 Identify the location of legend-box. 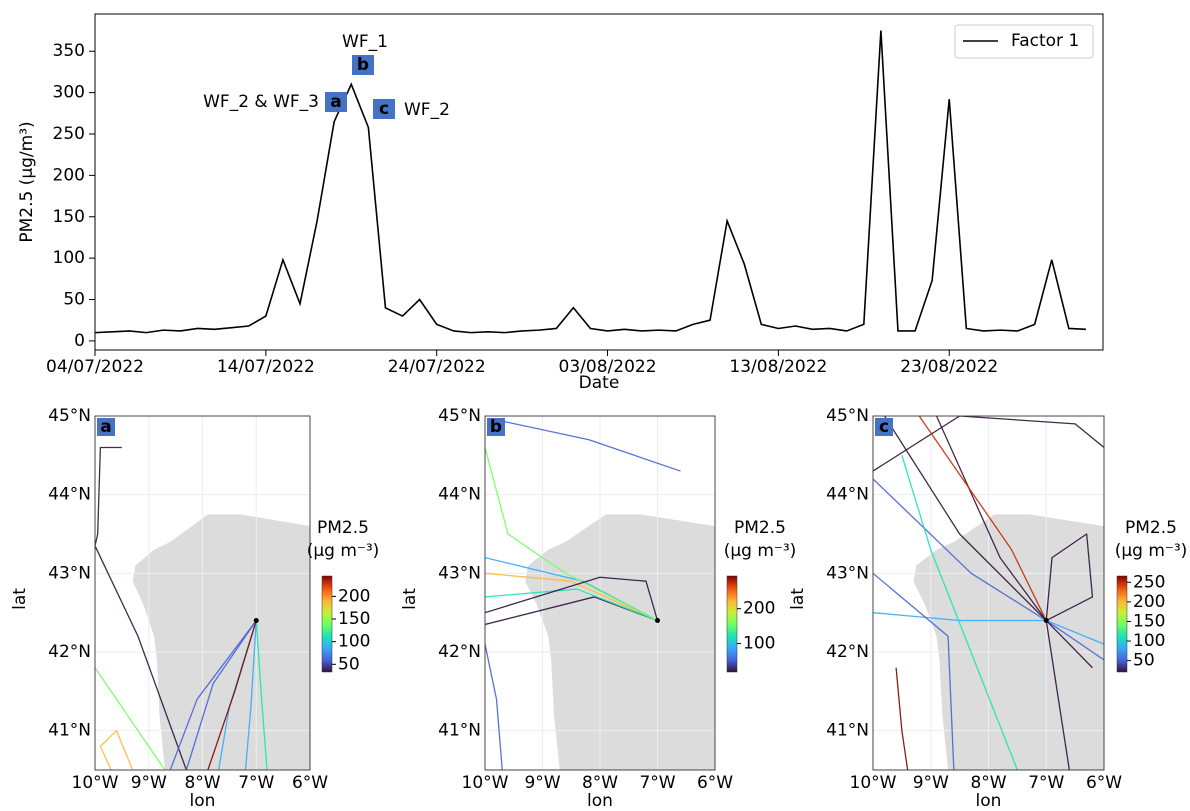
(1024, 41).